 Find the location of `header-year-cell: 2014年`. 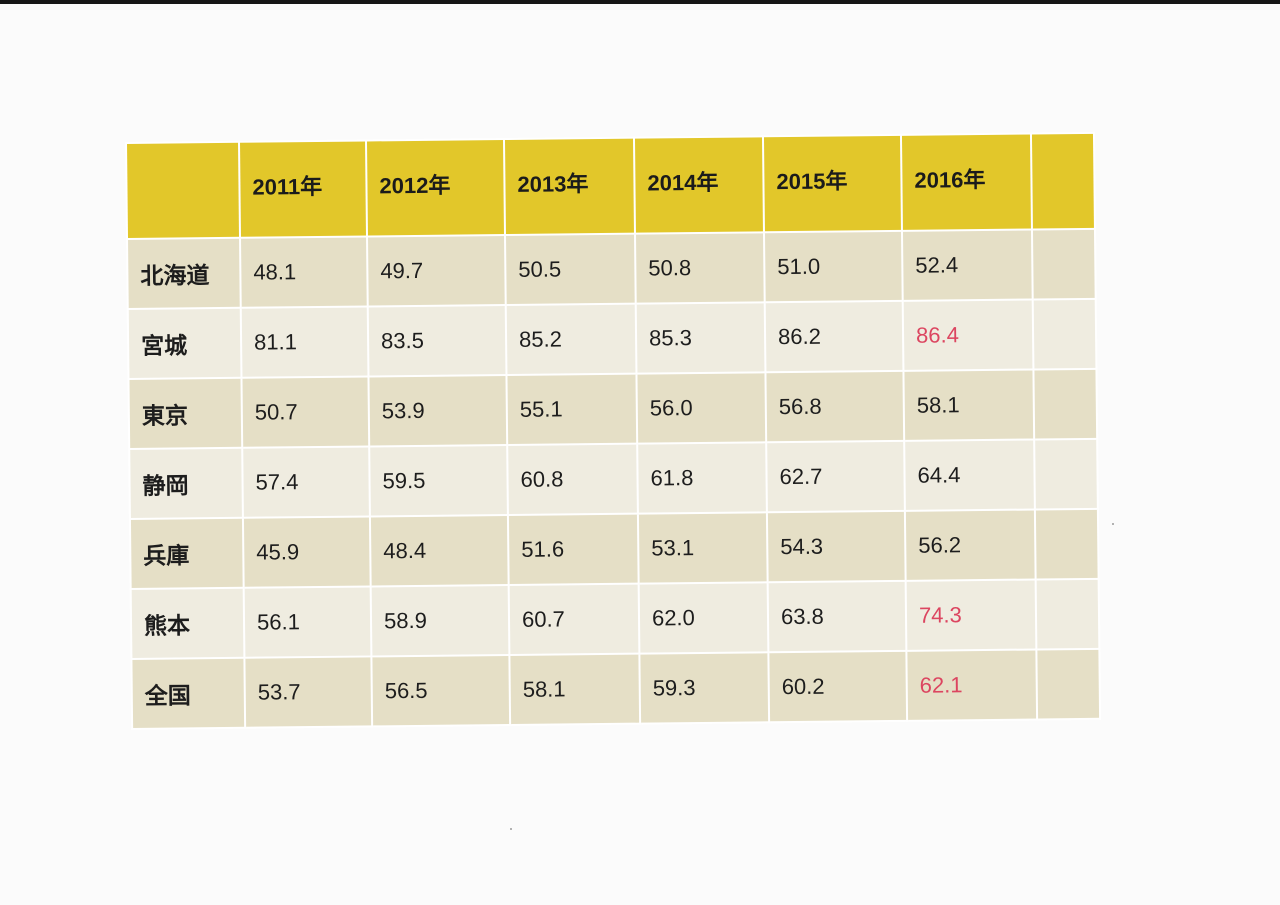

header-year-cell: 2014年 is located at coordinates (698, 185).